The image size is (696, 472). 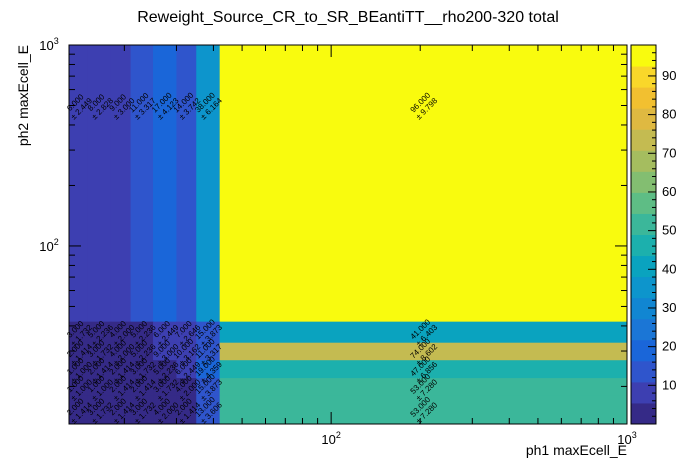 What do you see at coordinates (669, 346) in the screenshot?
I see `colorbar-tick-label-1: 20` at bounding box center [669, 346].